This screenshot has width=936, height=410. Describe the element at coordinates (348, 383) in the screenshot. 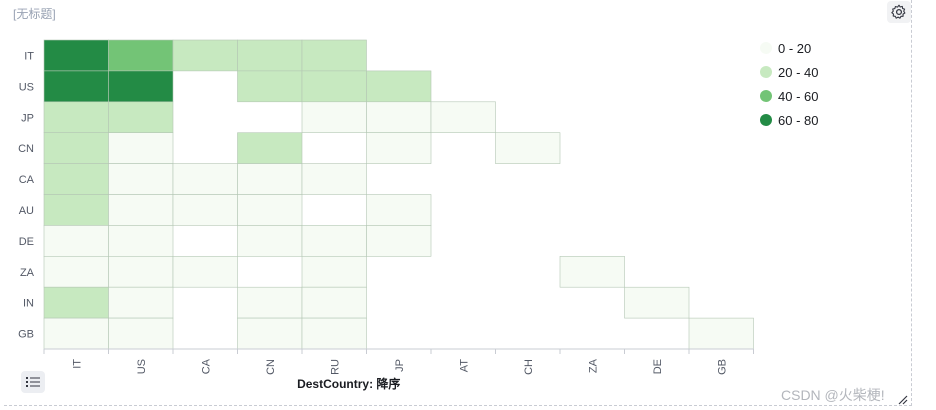

I see `x-axis-title: DestCountry: 降序` at that location.